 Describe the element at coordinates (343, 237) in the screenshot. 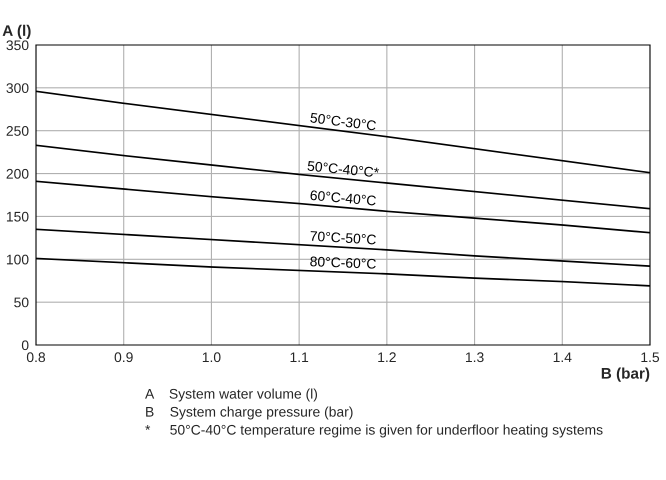

I see `series-label: 70°C-50°C` at that location.